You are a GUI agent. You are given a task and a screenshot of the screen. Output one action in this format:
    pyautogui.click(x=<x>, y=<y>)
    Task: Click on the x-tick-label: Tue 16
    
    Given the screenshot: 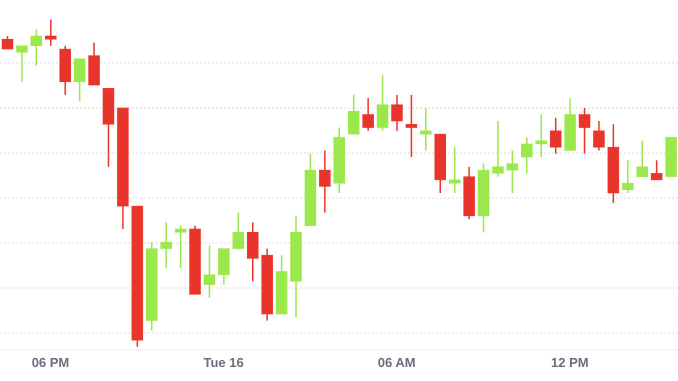 What is the action you would take?
    pyautogui.click(x=223, y=362)
    